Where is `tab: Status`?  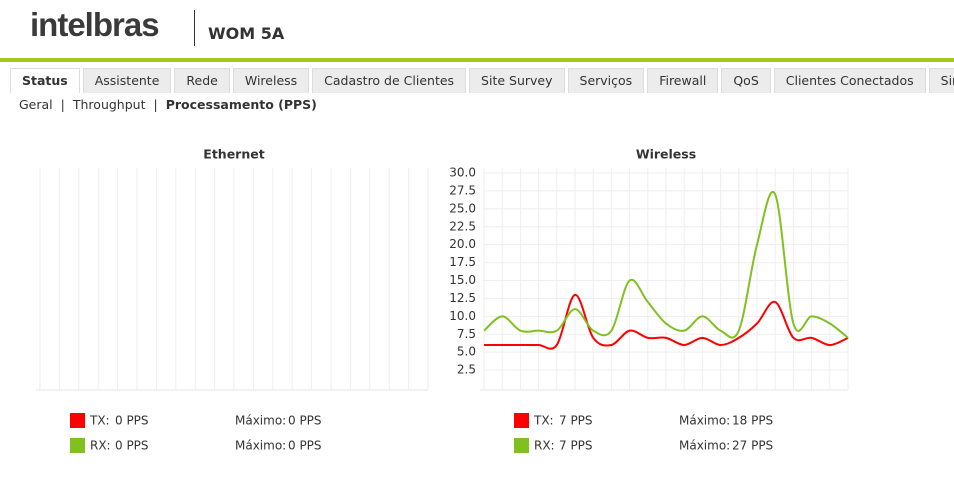
tab: Status is located at coordinates (45, 80).